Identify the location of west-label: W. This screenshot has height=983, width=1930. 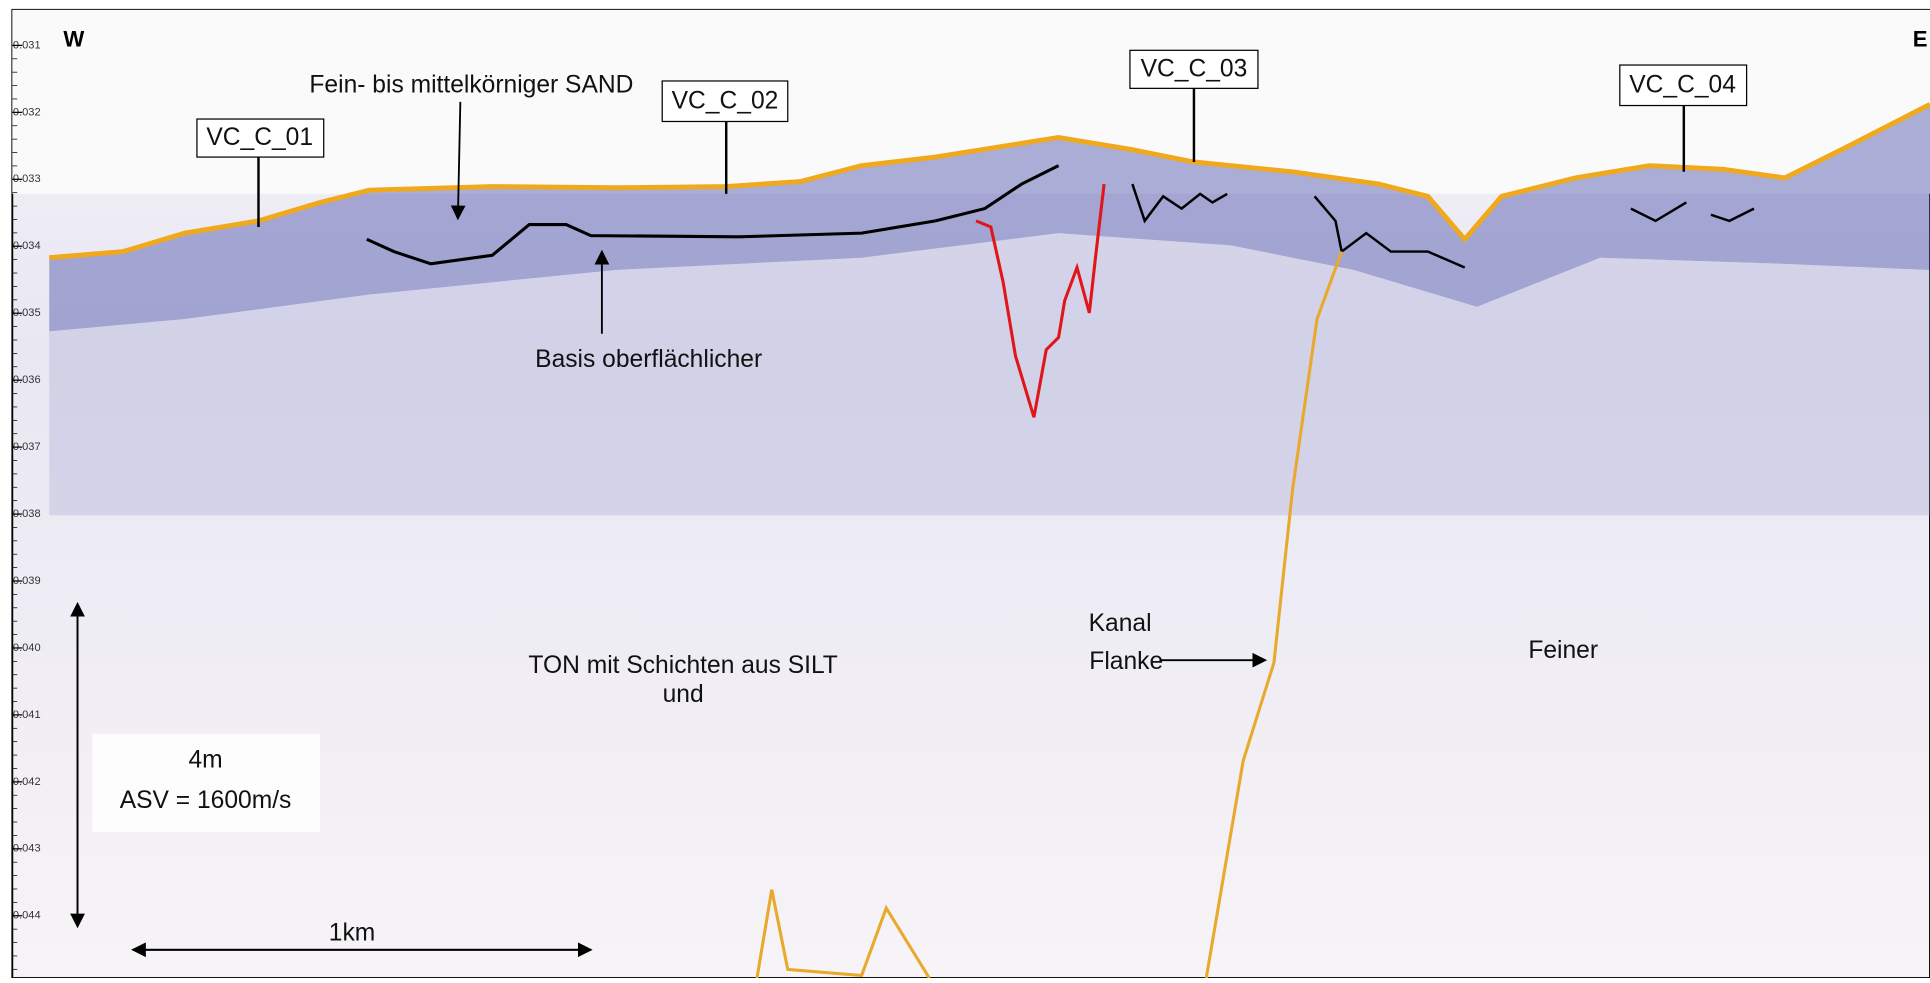
(73, 38).